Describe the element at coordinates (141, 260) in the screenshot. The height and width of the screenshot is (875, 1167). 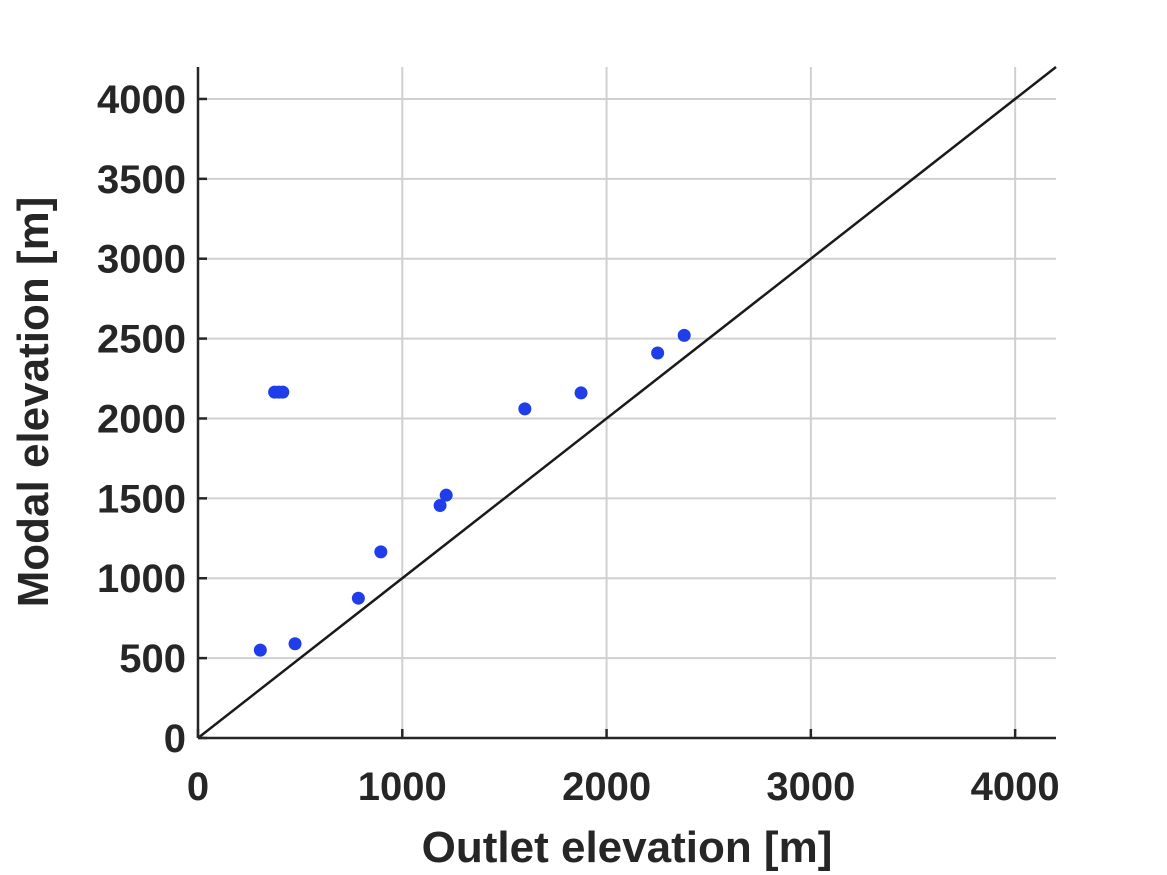
I see `y-tick-label: 3000` at that location.